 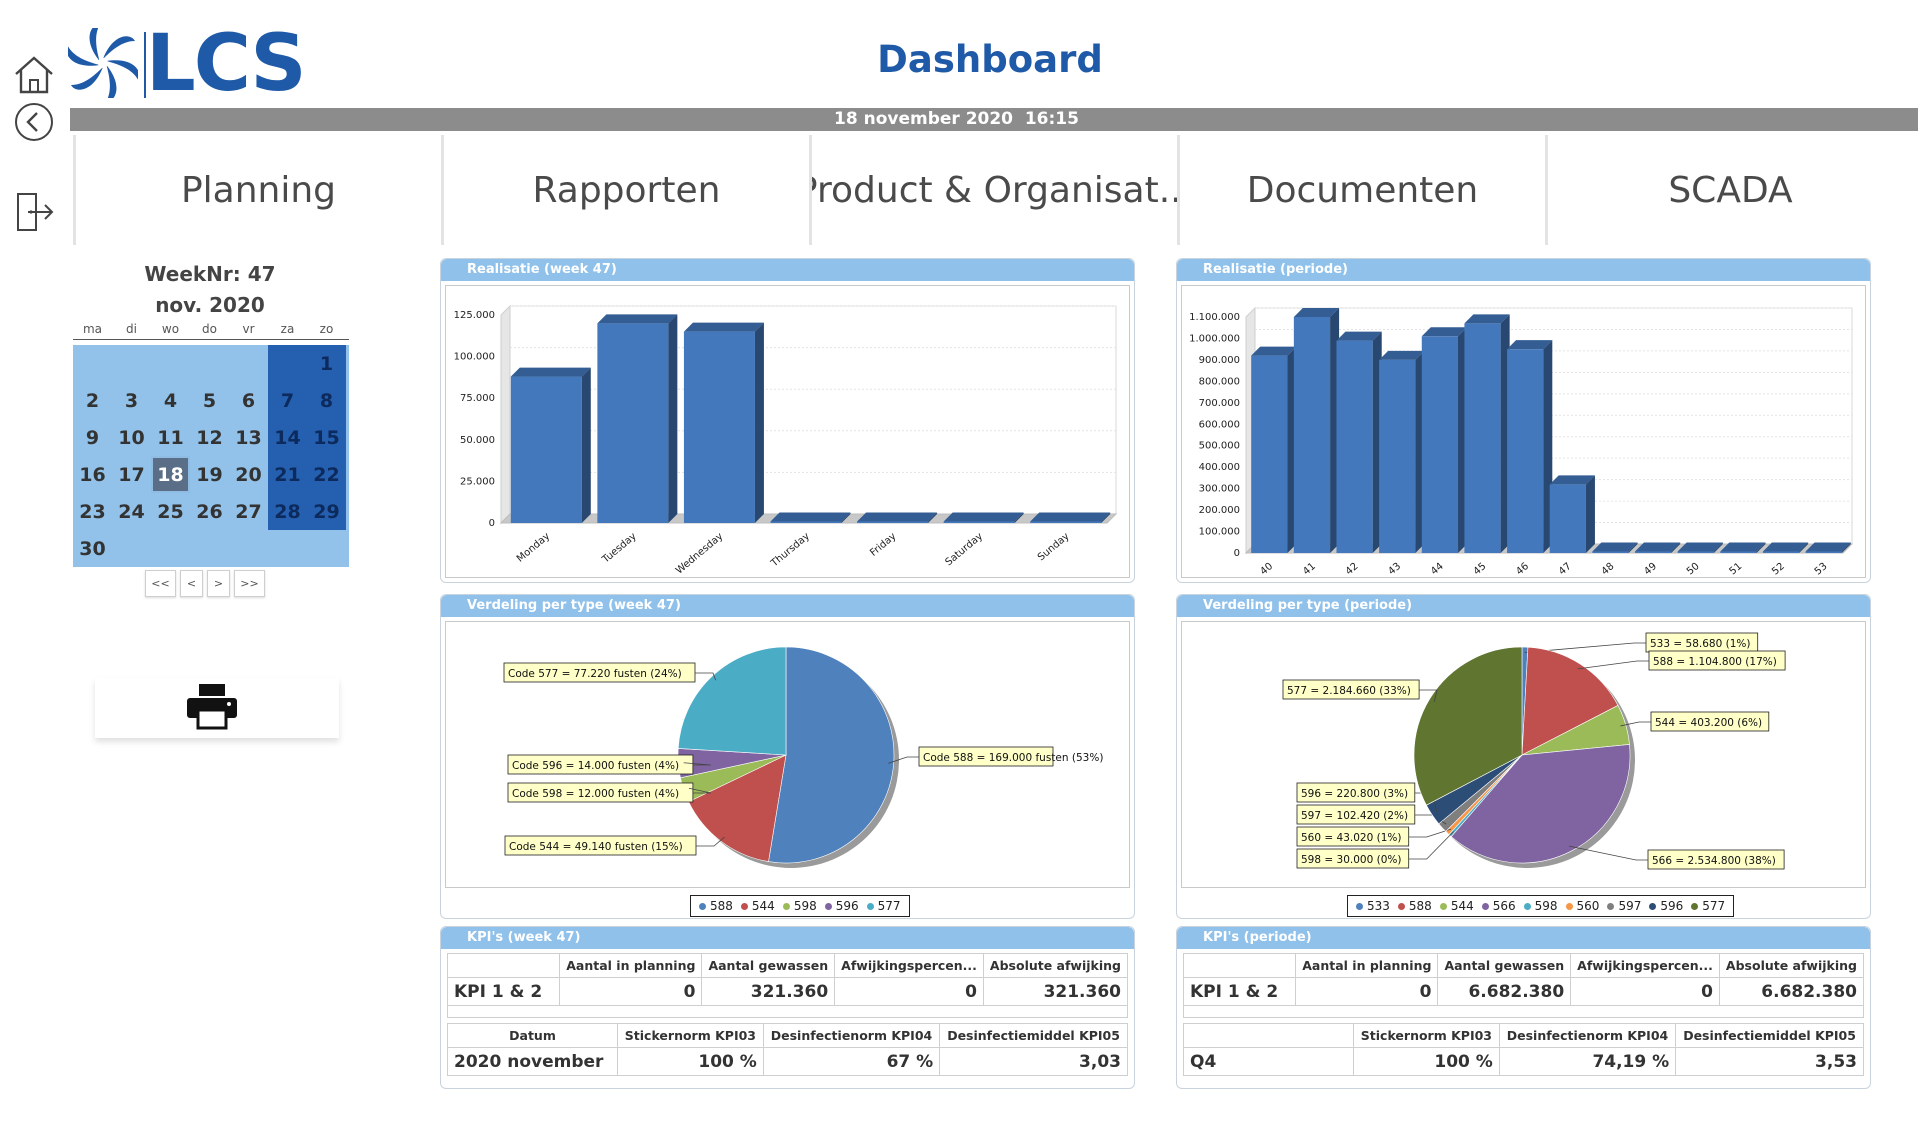 I want to click on back-icon, so click(x=34, y=122).